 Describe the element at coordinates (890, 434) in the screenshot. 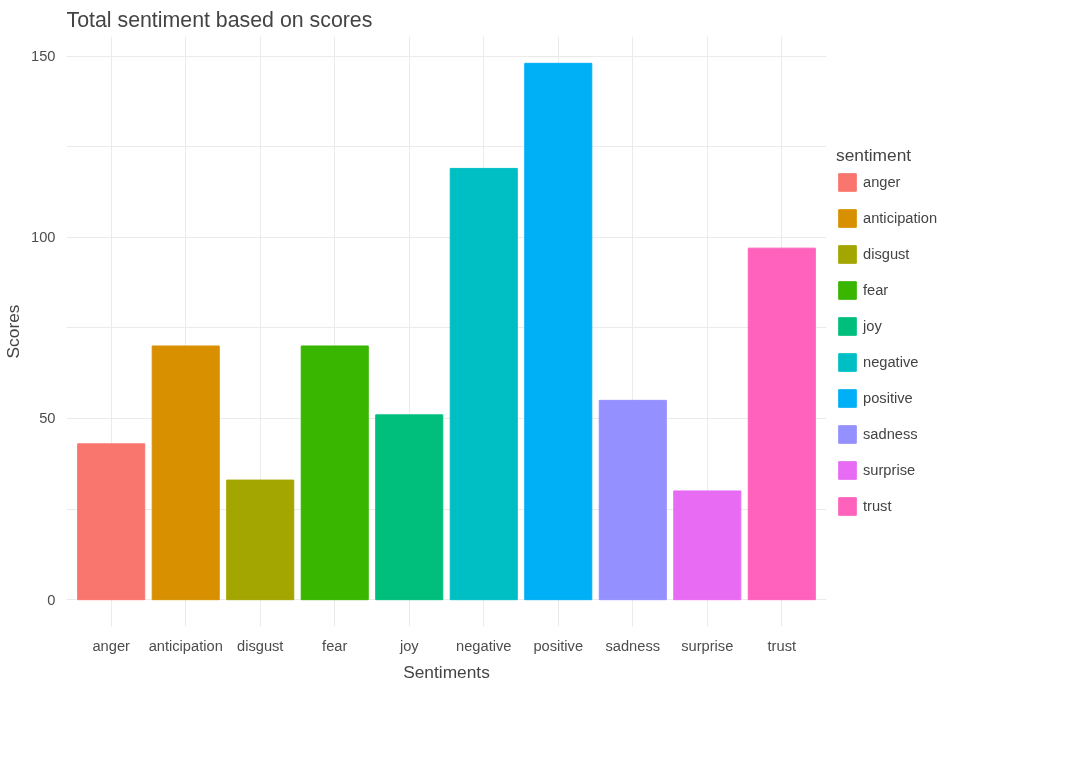

I see `legend-label: sadness` at that location.